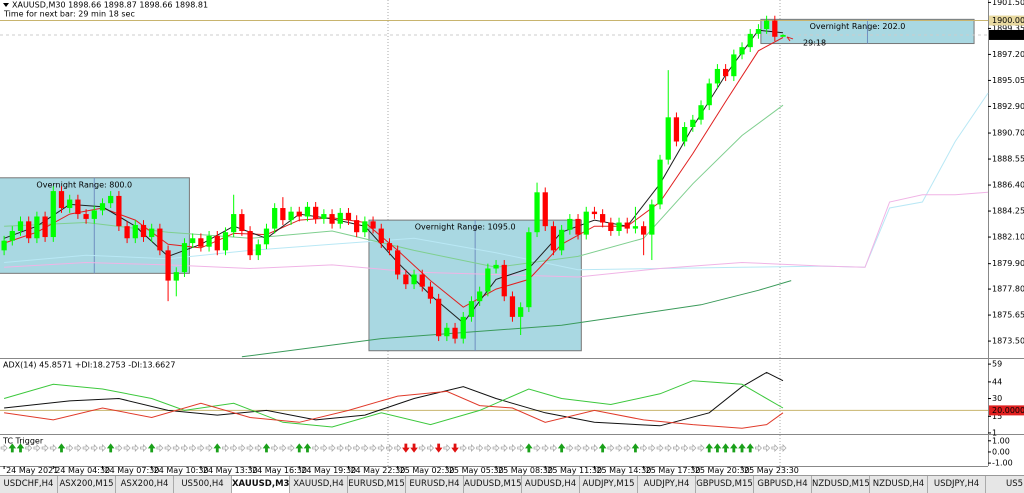 The image size is (1024, 493). Describe the element at coordinates (87, 484) in the screenshot. I see `chart-tab: ASX200,M15` at that location.